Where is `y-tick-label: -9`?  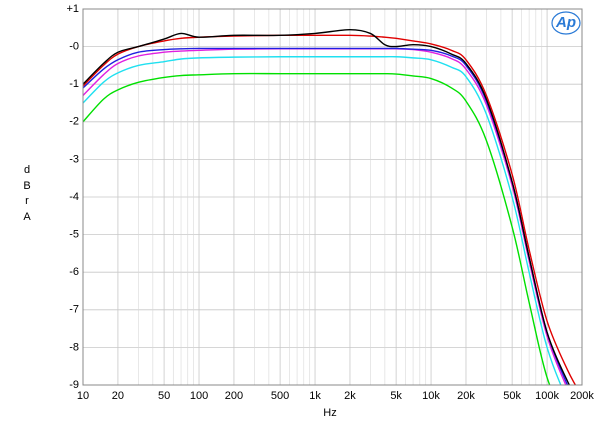 y-tick-label: -9 is located at coordinates (74, 385).